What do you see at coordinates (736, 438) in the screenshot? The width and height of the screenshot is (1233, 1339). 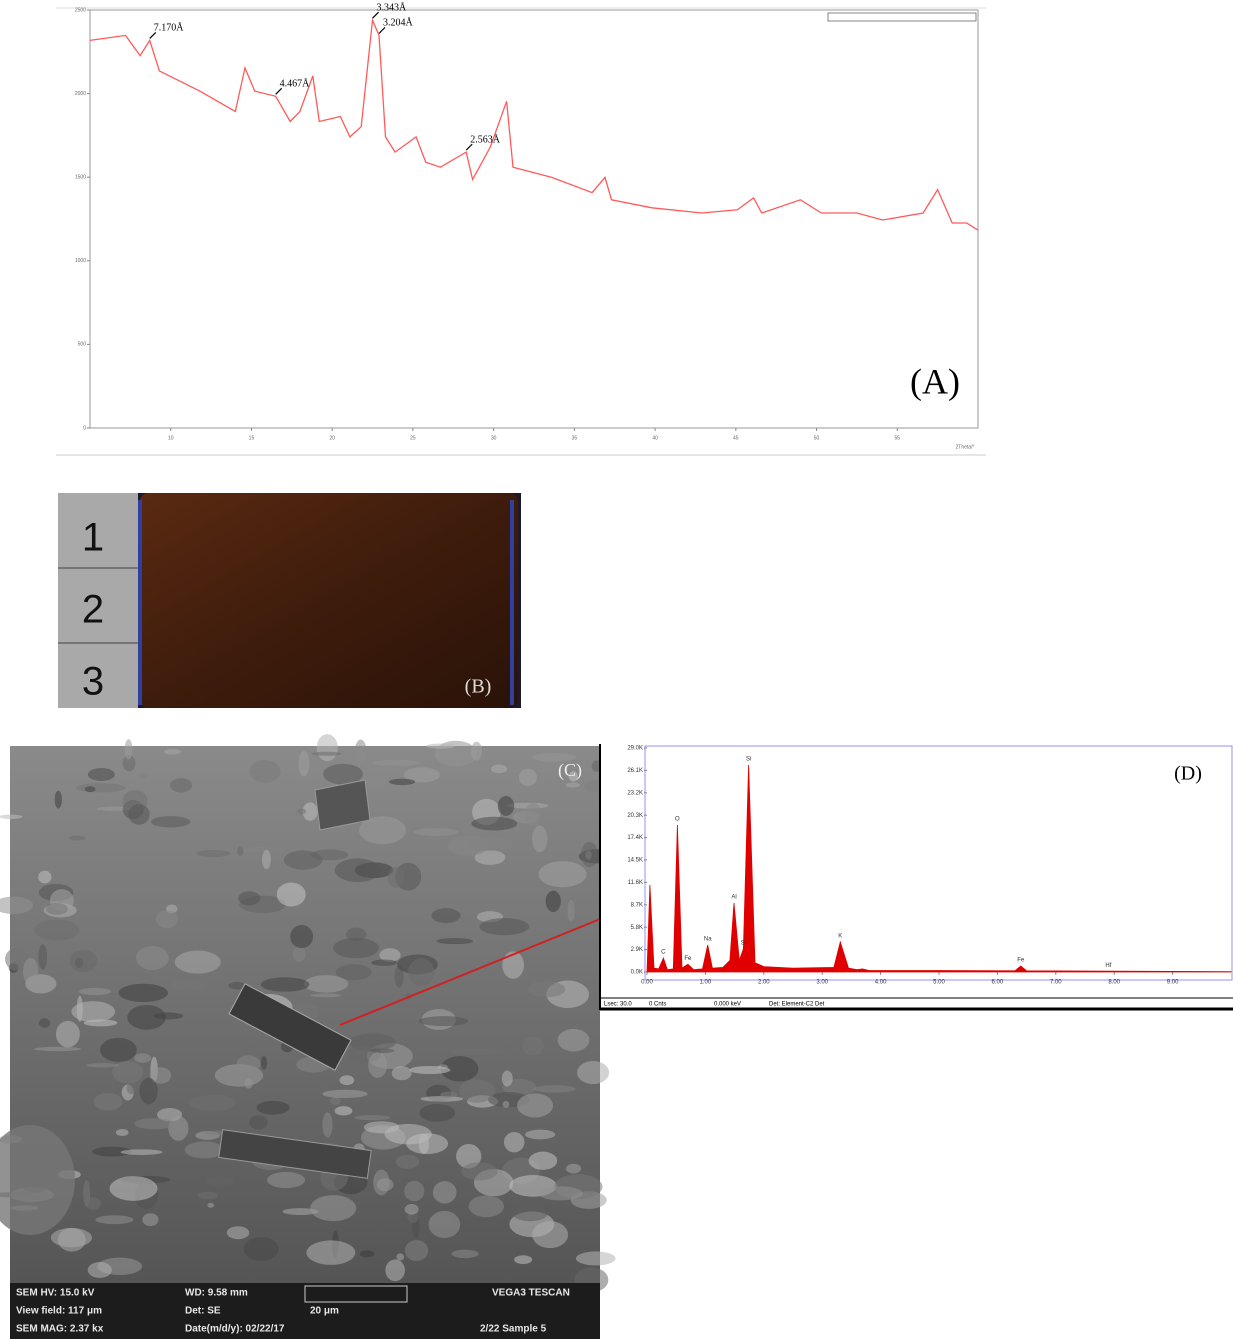 I see `x-tick-label: 45` at bounding box center [736, 438].